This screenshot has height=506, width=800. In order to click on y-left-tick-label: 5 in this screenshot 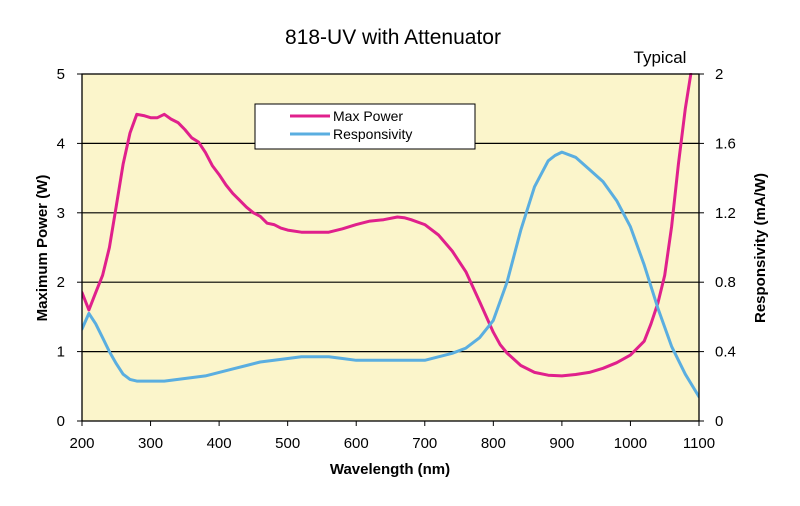, I will do `click(61, 74)`.